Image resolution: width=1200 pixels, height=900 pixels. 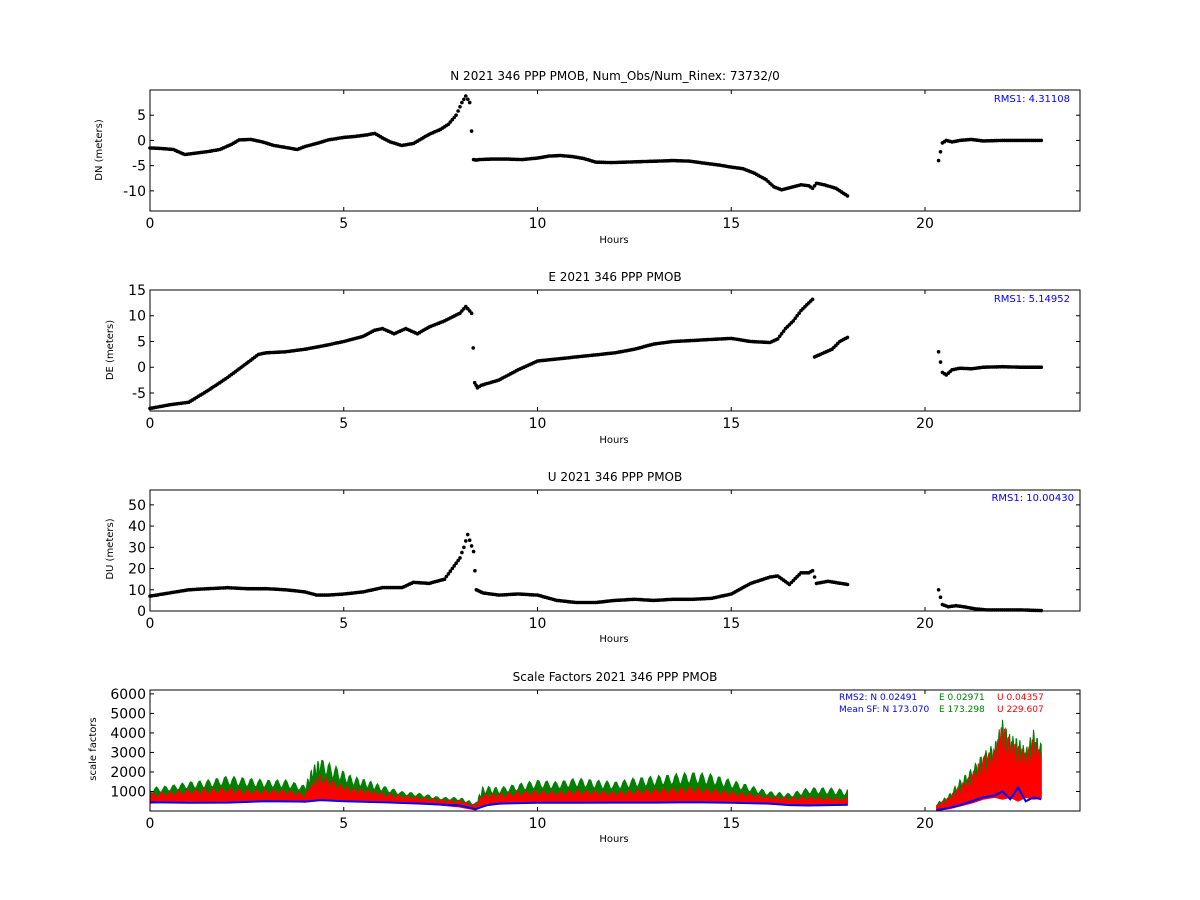 I want to click on panel-u-xtick-label: 0, so click(x=150, y=624).